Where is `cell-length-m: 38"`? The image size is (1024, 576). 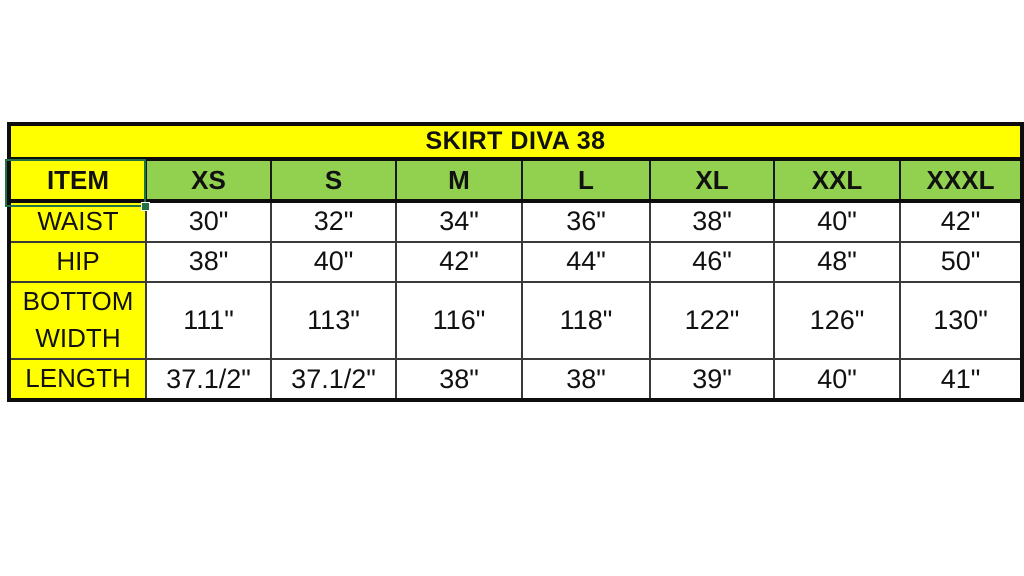
cell-length-m: 38" is located at coordinates (459, 380).